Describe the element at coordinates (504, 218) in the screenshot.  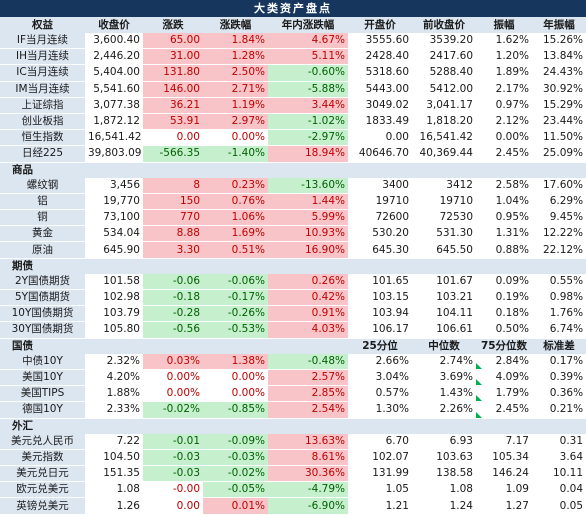
I see `cell-amp: 0.95%` at that location.